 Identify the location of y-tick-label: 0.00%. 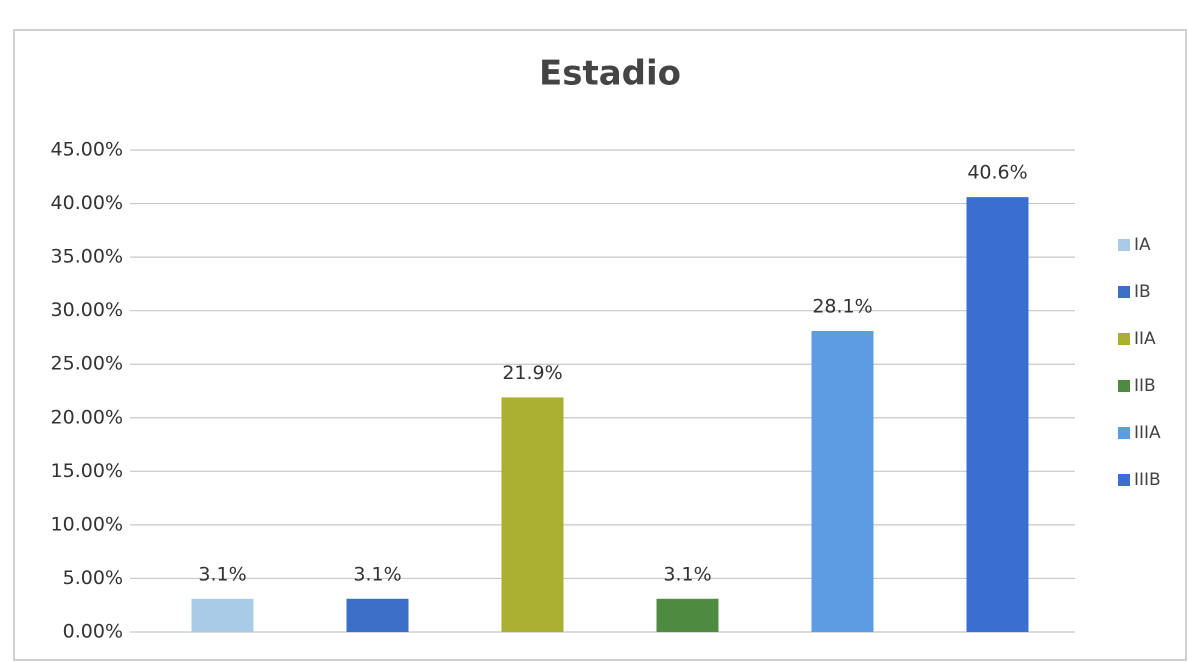
(93, 632).